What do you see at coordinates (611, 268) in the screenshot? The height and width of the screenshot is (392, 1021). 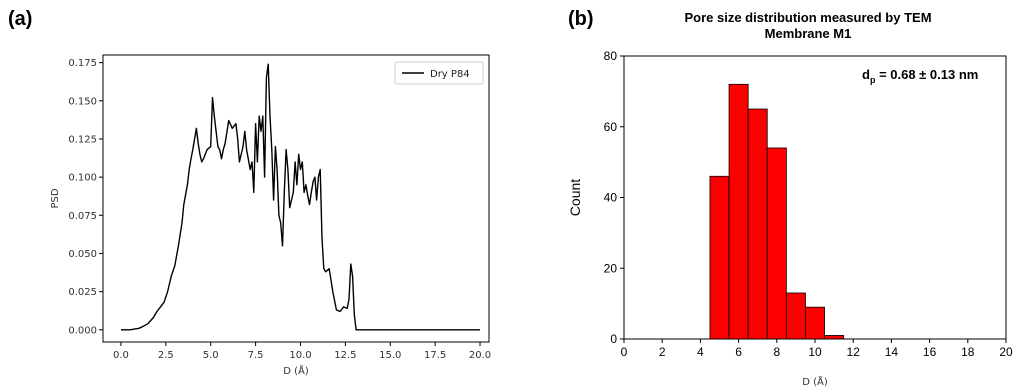 I see `y-tick-label: 20` at bounding box center [611, 268].